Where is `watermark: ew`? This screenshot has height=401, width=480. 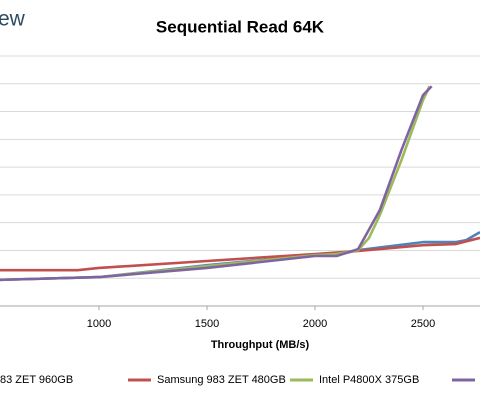
watermark: ew is located at coordinates (13, 19).